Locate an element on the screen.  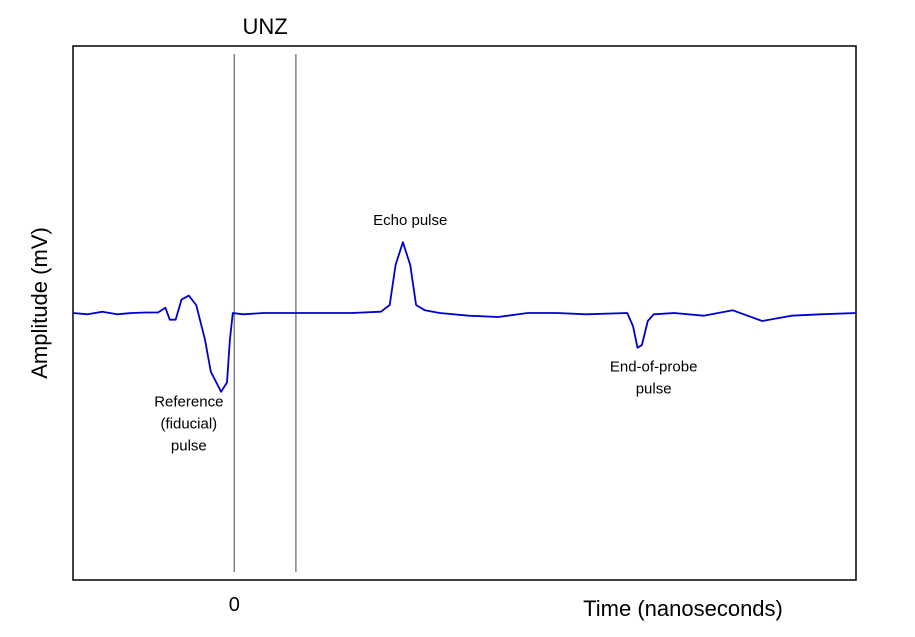
annotation-line: (fiducial) is located at coordinates (188, 423).